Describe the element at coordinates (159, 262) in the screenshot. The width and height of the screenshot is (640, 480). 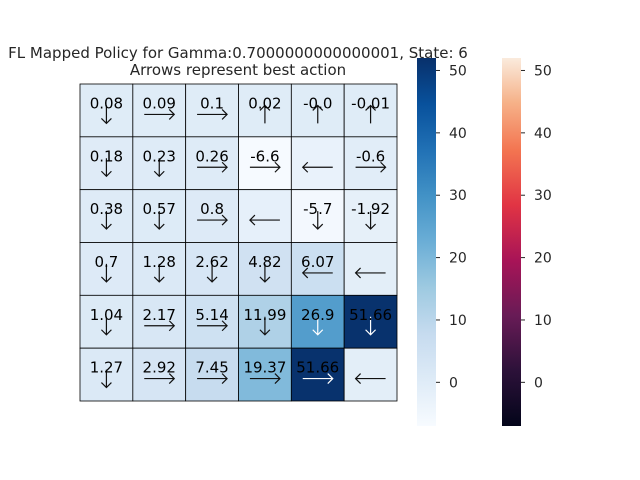
I see `cell-value-label: 1.28` at that location.